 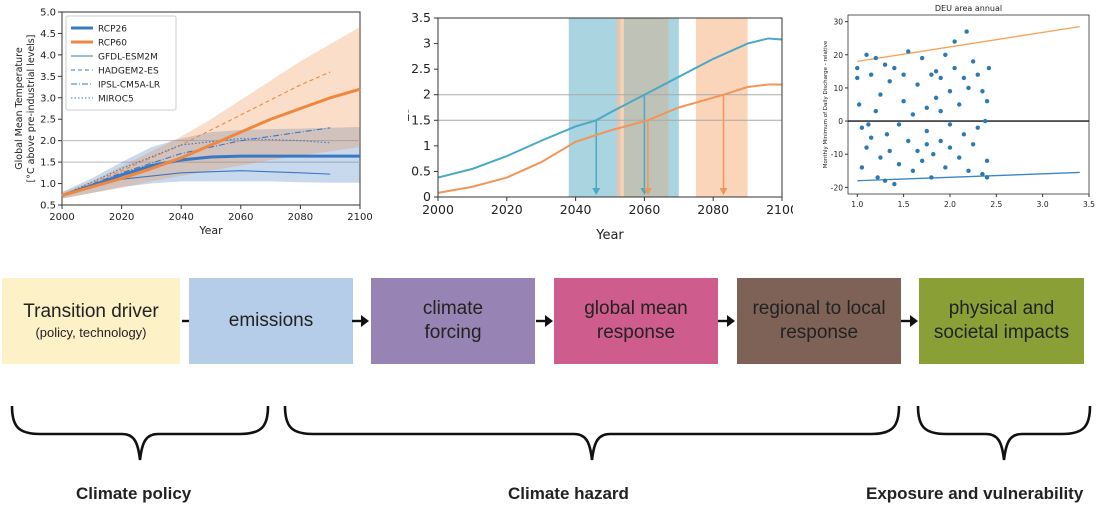 What do you see at coordinates (408, 107) in the screenshot?
I see `y-axis-label: ΔT_g (°C)` at bounding box center [408, 107].